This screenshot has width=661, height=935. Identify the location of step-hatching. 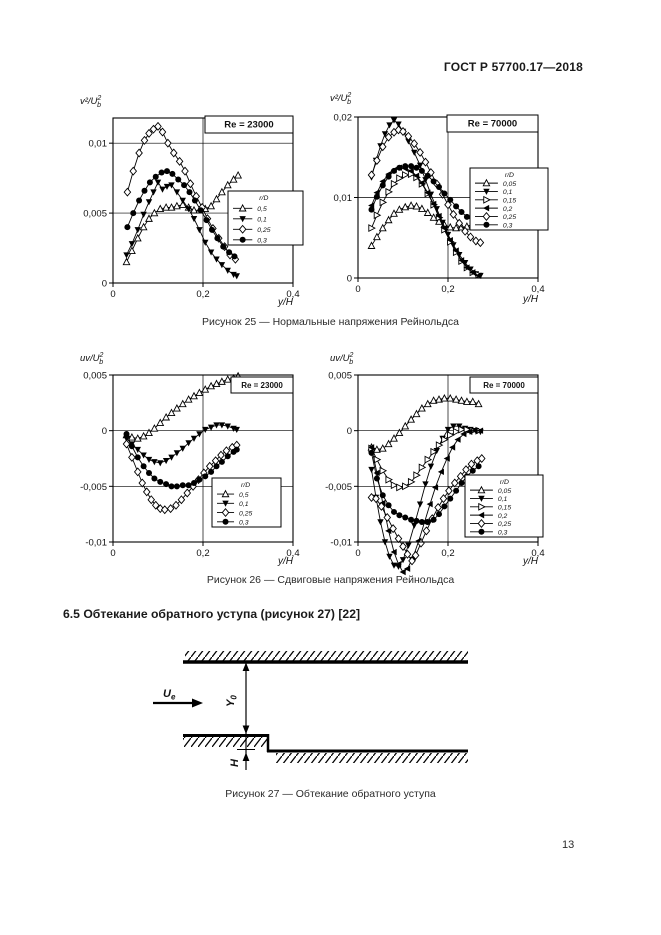
(225, 742).